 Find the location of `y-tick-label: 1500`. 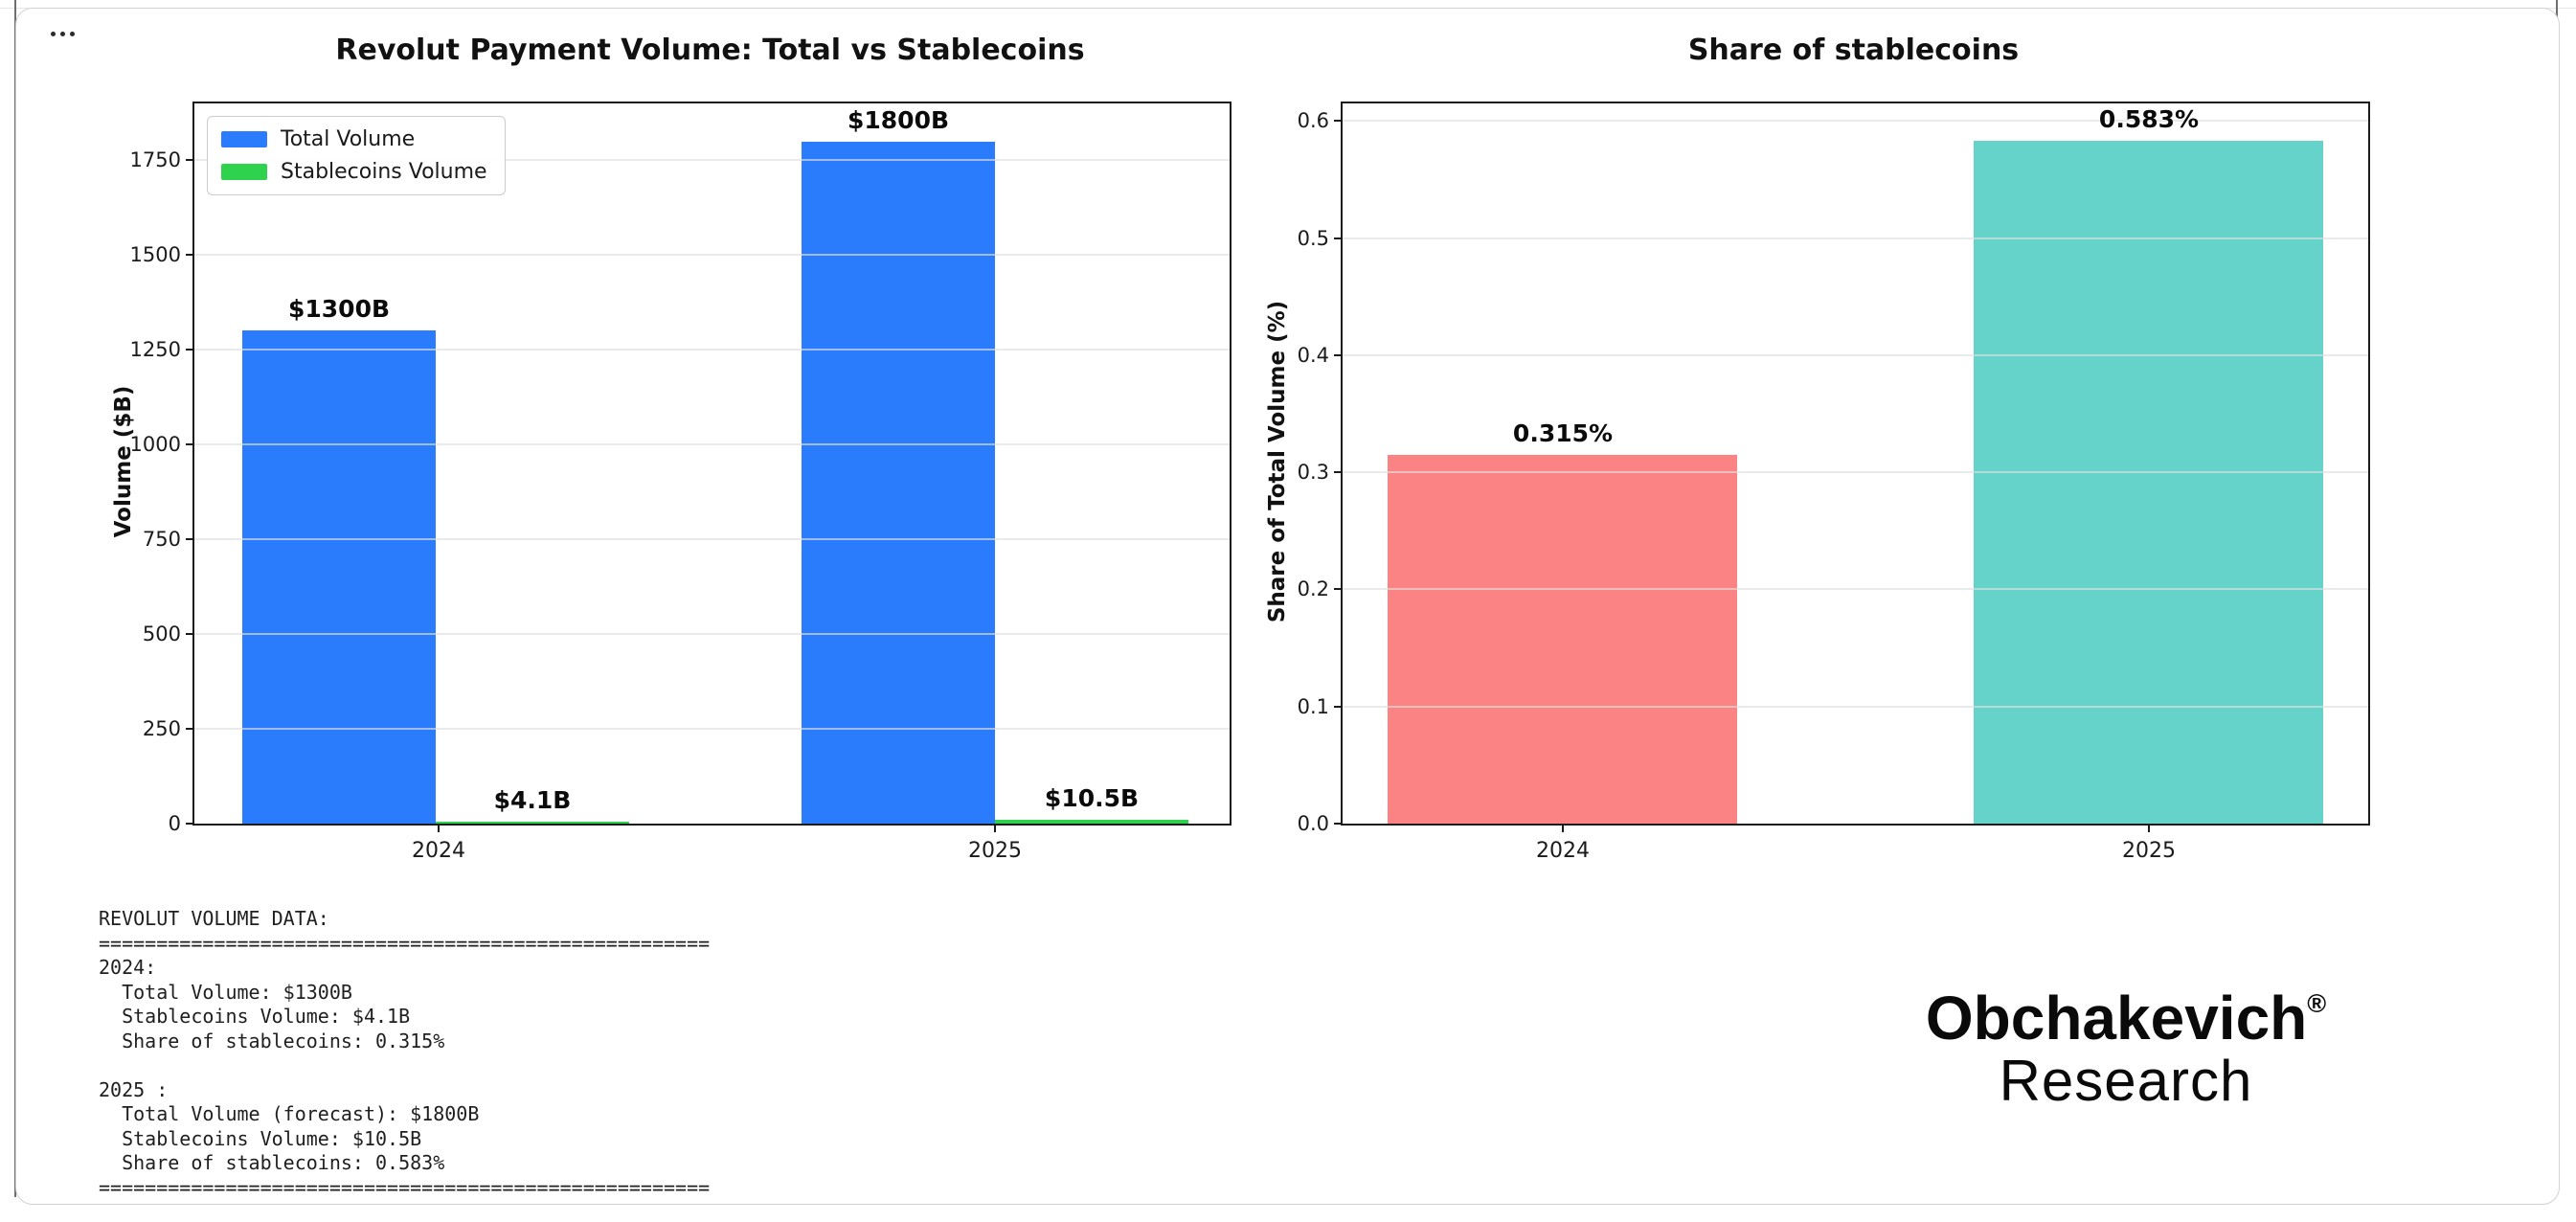

y-tick-label: 1500 is located at coordinates (155, 255).